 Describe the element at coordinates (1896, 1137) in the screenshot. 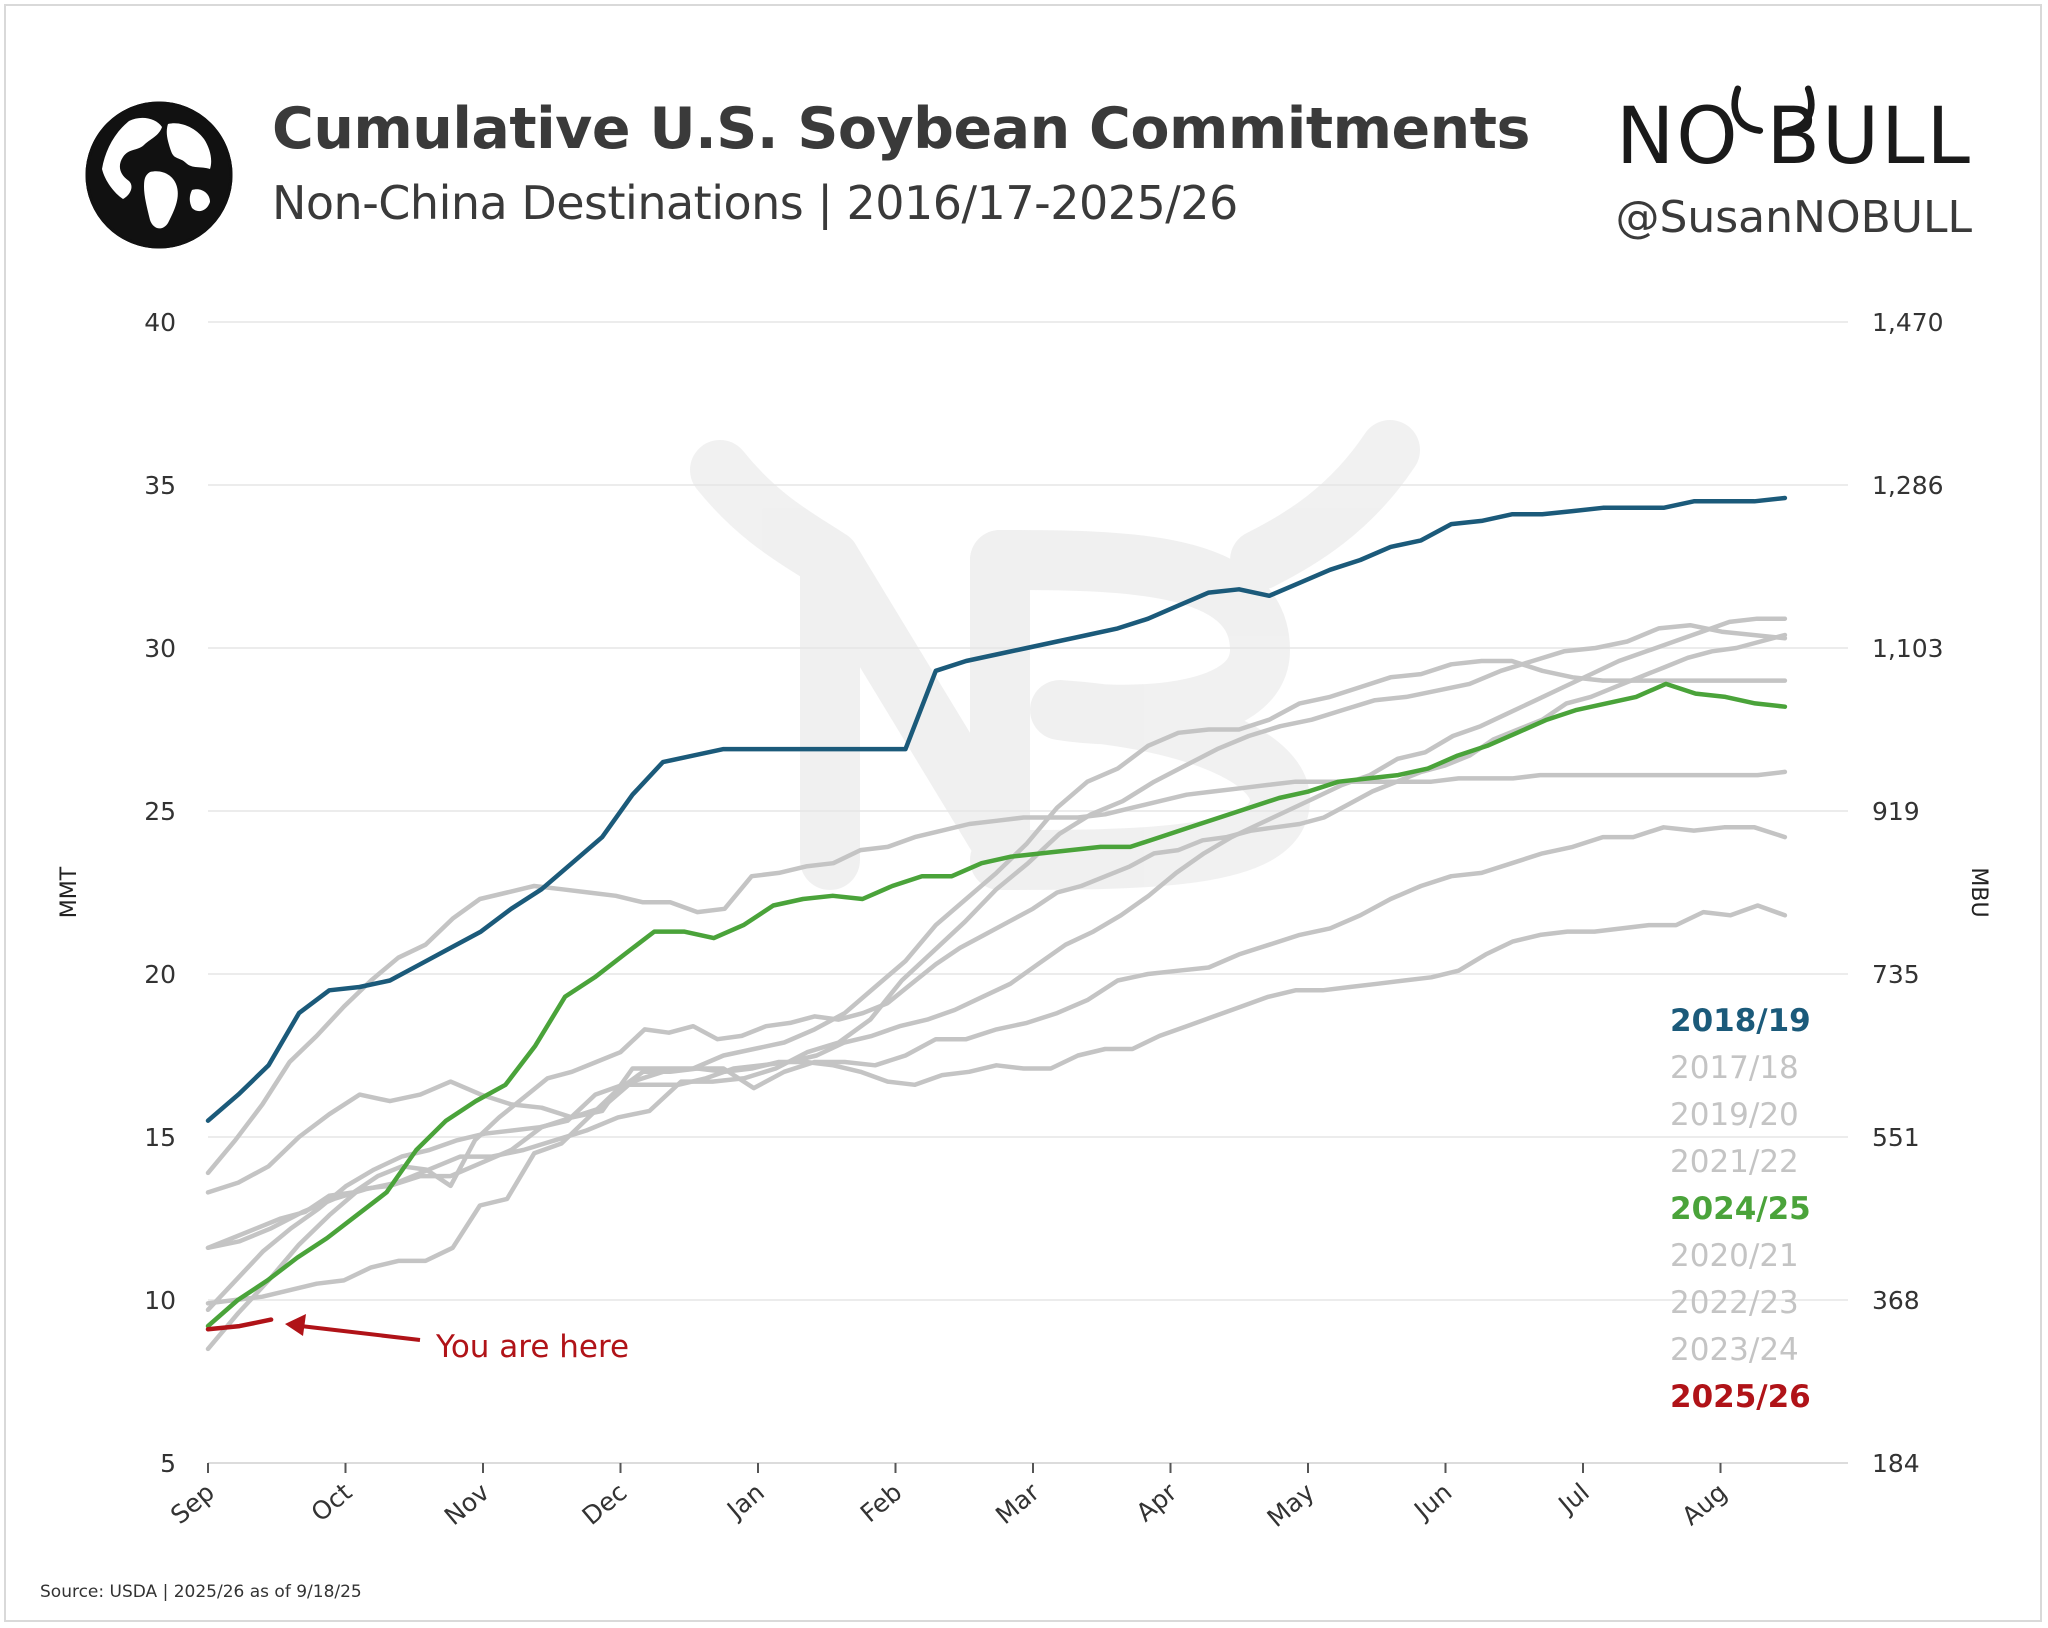

I see `y2-tick-label: 551` at that location.